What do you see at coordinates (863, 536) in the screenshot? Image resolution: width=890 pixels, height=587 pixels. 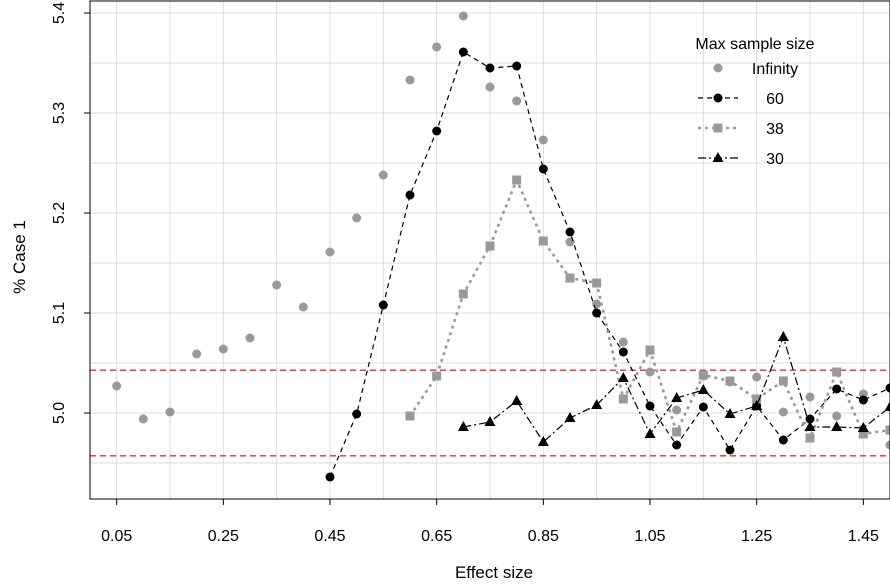 I see `x-tick-label: 1.45` at bounding box center [863, 536].